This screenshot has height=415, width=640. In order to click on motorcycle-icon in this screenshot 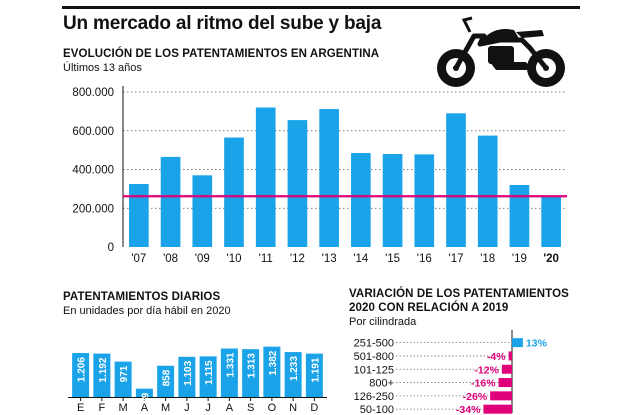, I will do `click(500, 53)`.